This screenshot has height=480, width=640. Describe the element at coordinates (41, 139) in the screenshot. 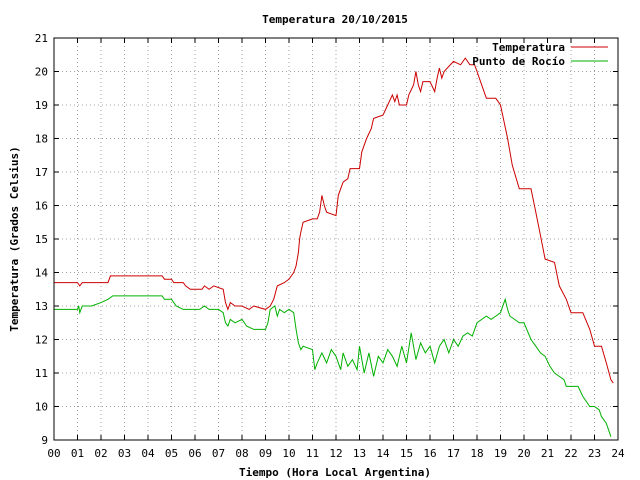

I see `y-tick-label: 18` at that location.